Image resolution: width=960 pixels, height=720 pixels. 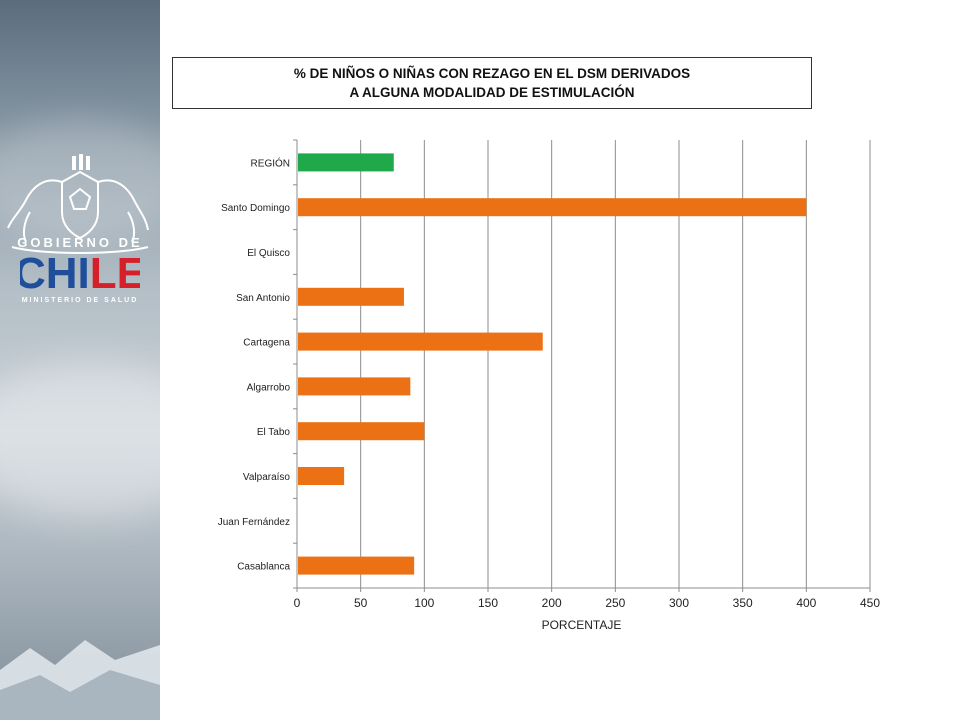 I want to click on x-tick-label: 100, so click(x=424, y=603).